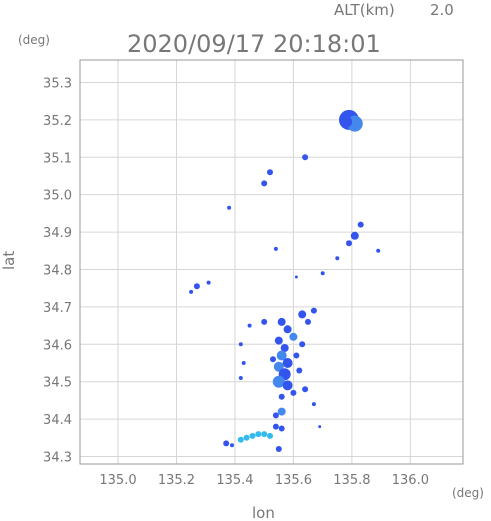 The height and width of the screenshot is (521, 491). Describe the element at coordinates (34, 40) in the screenshot. I see `y-unit-label: (deg)` at that location.